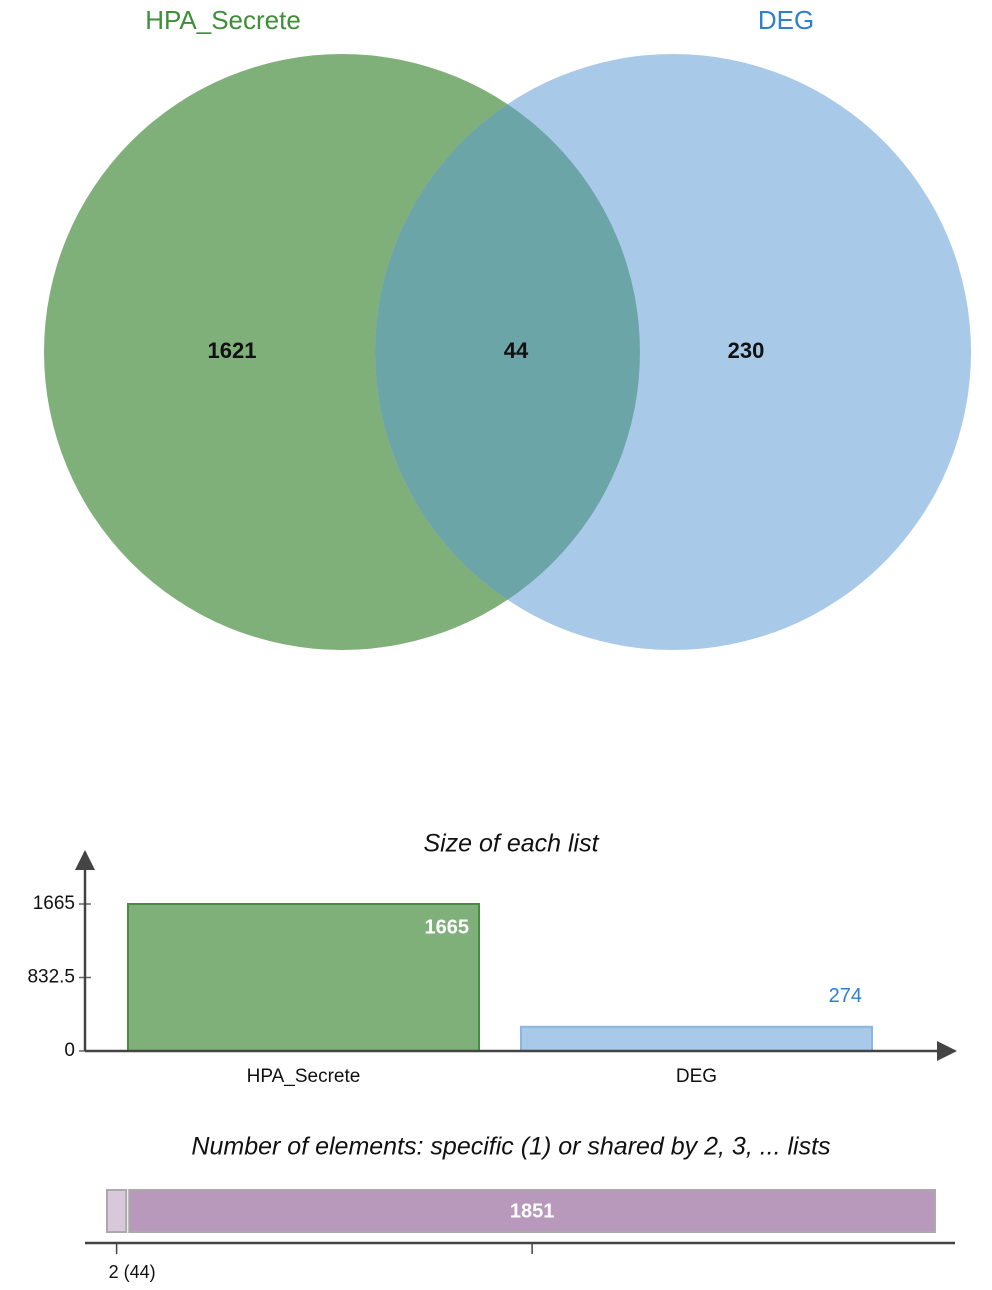 Image resolution: width=992 pixels, height=1290 pixels. Describe the element at coordinates (511, 844) in the screenshot. I see `chart-title: Size of each list` at that location.